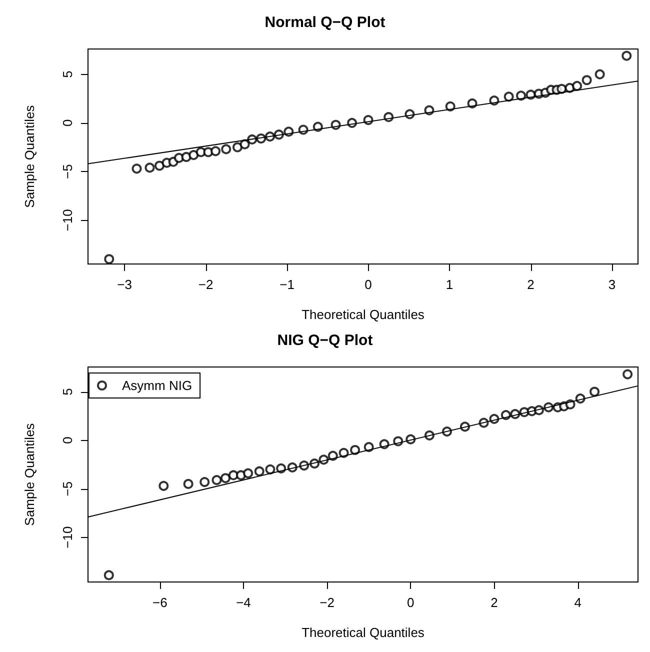 The height and width of the screenshot is (652, 650). Describe the element at coordinates (157, 385) in the screenshot. I see `legend-label: Asymm NIG` at that location.